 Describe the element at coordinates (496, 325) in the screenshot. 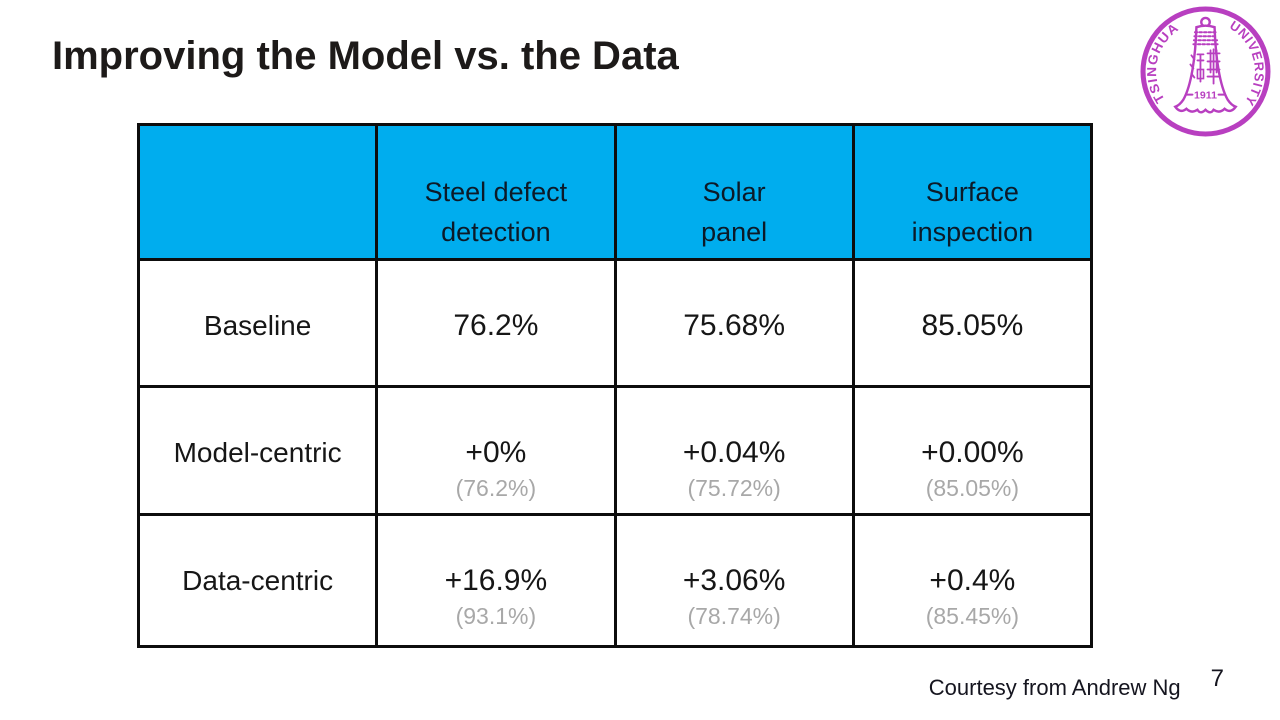

I see `cell-main-value: 76.2%` at that location.